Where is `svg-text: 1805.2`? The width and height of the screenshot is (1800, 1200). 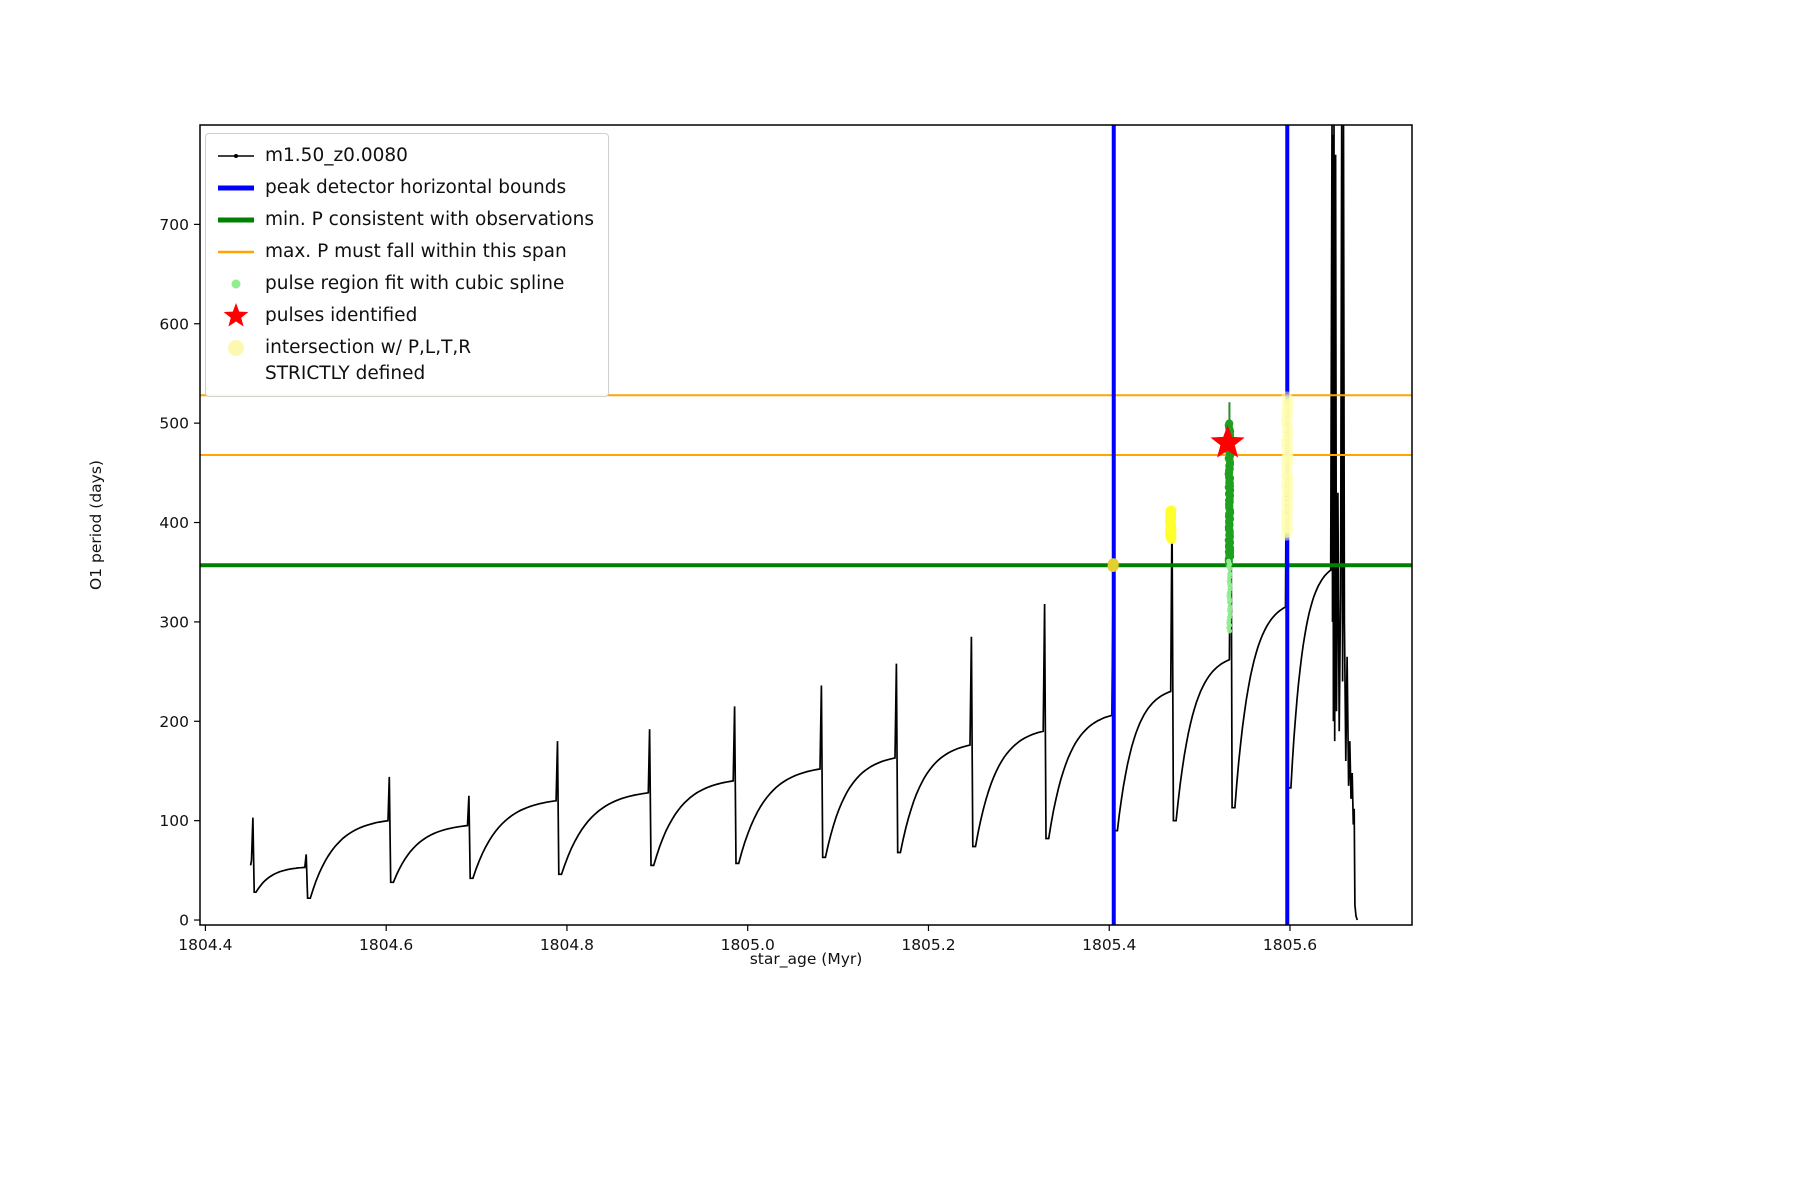 svg-text: 1805.2 is located at coordinates (928, 945).